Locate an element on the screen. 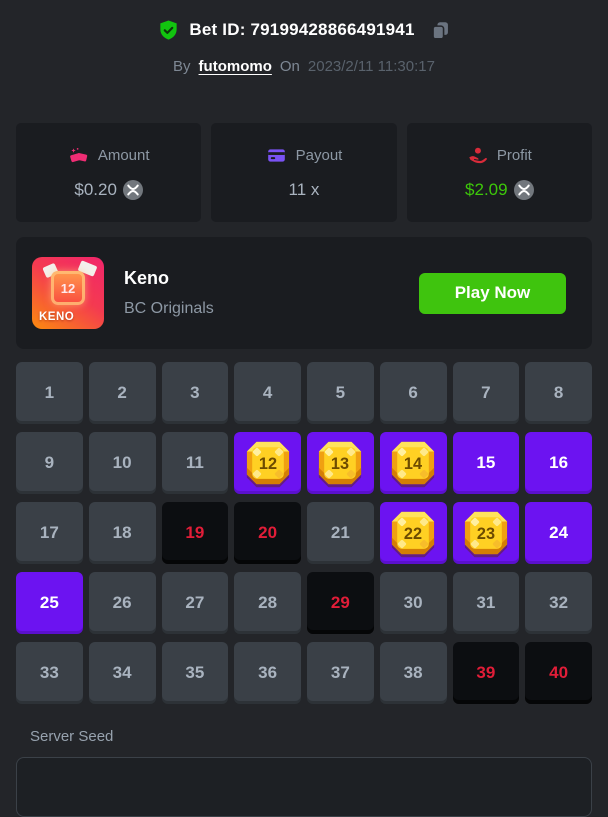 The image size is (608, 817). stat-cards: Amount $0.20 is located at coordinates (304, 172).